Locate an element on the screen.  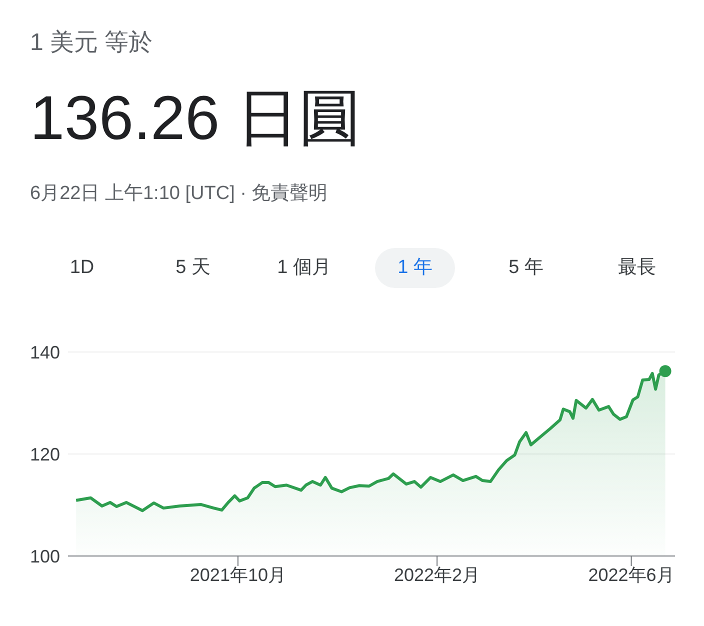
text: 5 天 is located at coordinates (193, 268).